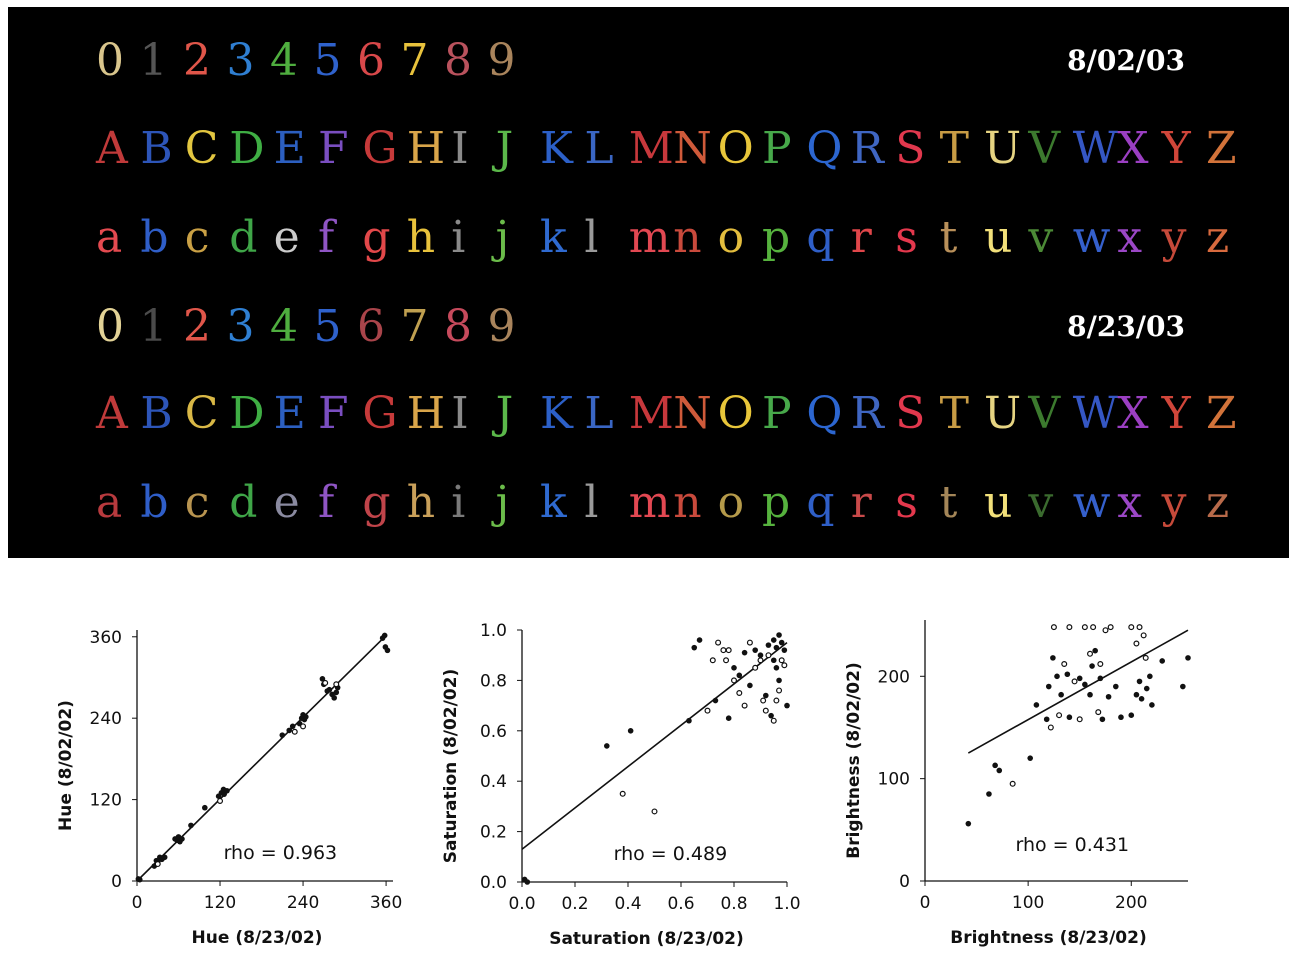 The width and height of the screenshot is (1289, 958). Describe the element at coordinates (426, 148) in the screenshot. I see `glyph-upper: H` at that location.